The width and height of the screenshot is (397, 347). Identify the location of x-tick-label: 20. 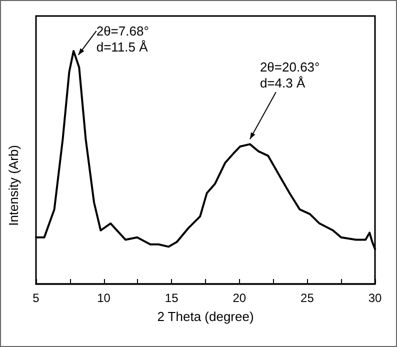
(239, 298).